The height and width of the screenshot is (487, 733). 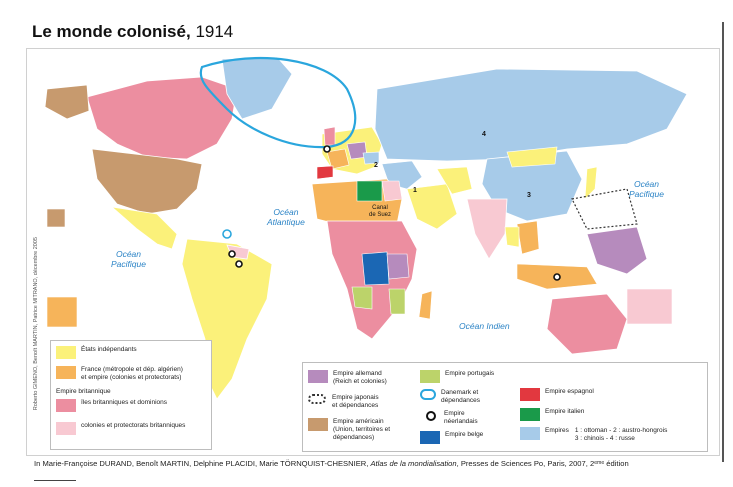 I want to click on legend-espagnol: Empire espagnol, so click(x=557, y=394).